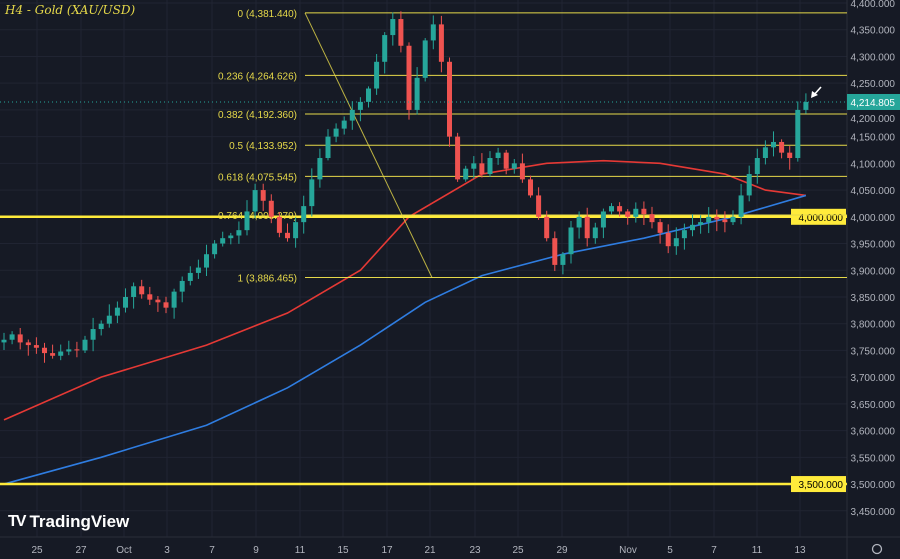  Describe the element at coordinates (263, 146) in the screenshot. I see `fib-level-label: 0.5 (4,133.952)` at that location.